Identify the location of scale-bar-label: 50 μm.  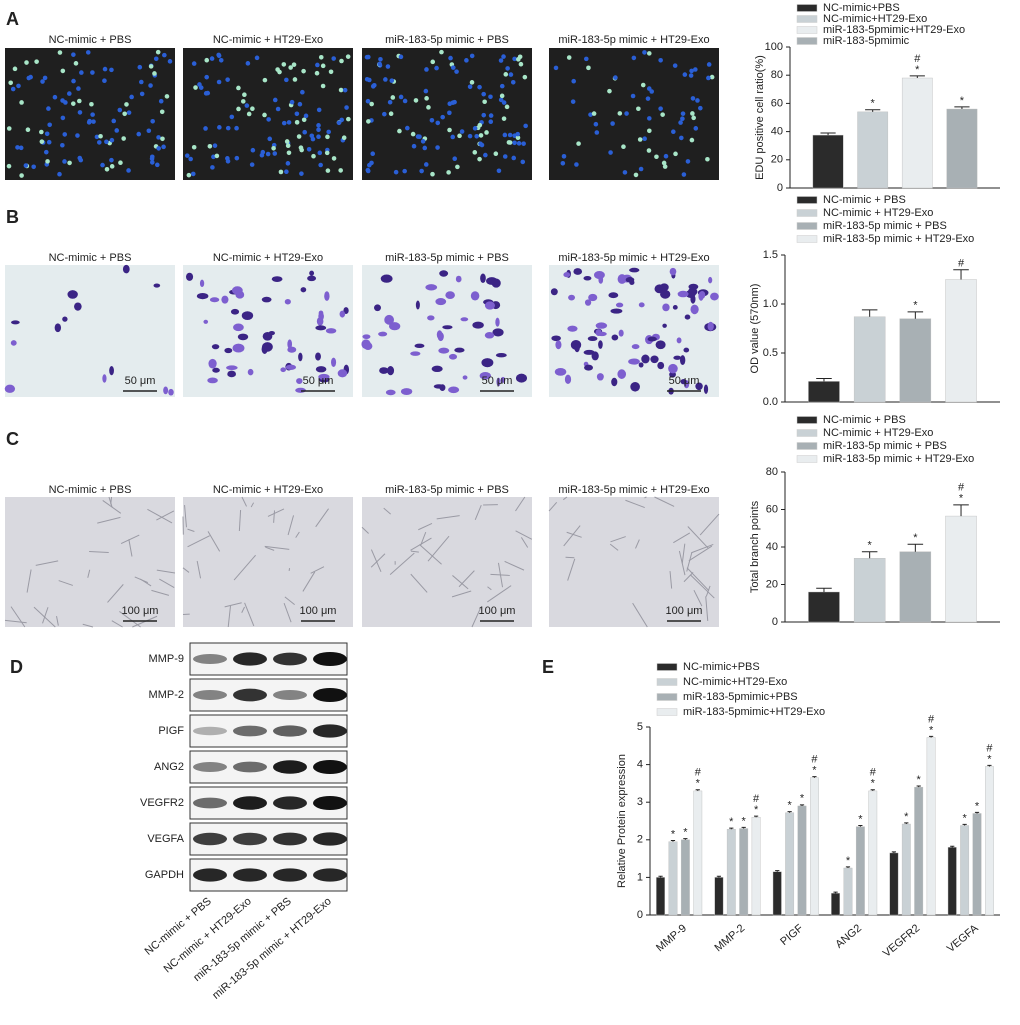
(318, 381).